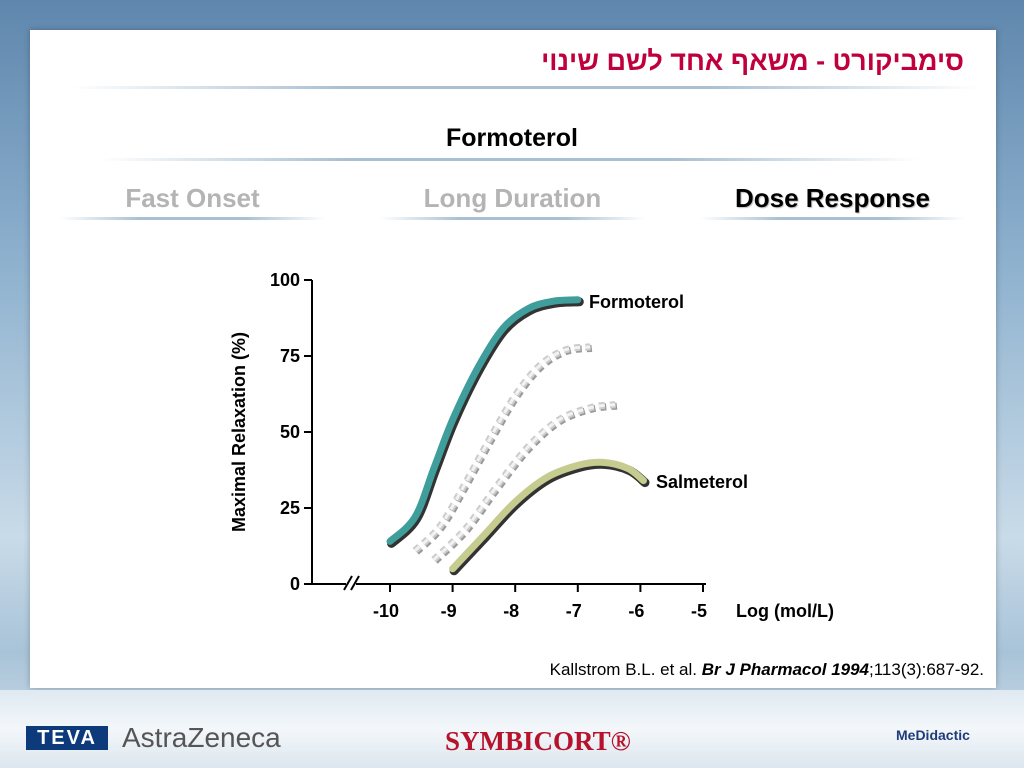 The image size is (1024, 768). Describe the element at coordinates (702, 482) in the screenshot. I see `salmeterol-label: Salmeterol` at that location.